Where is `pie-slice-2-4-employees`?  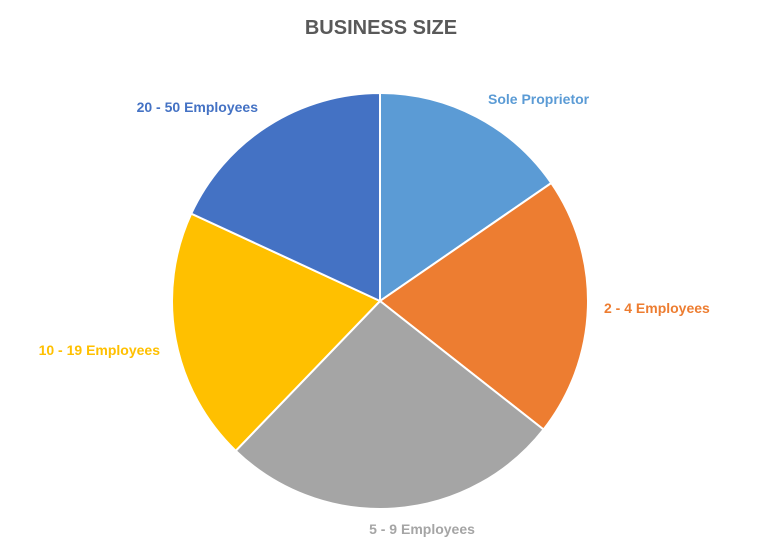
pie-slice-2-4-employees is located at coordinates (483, 306).